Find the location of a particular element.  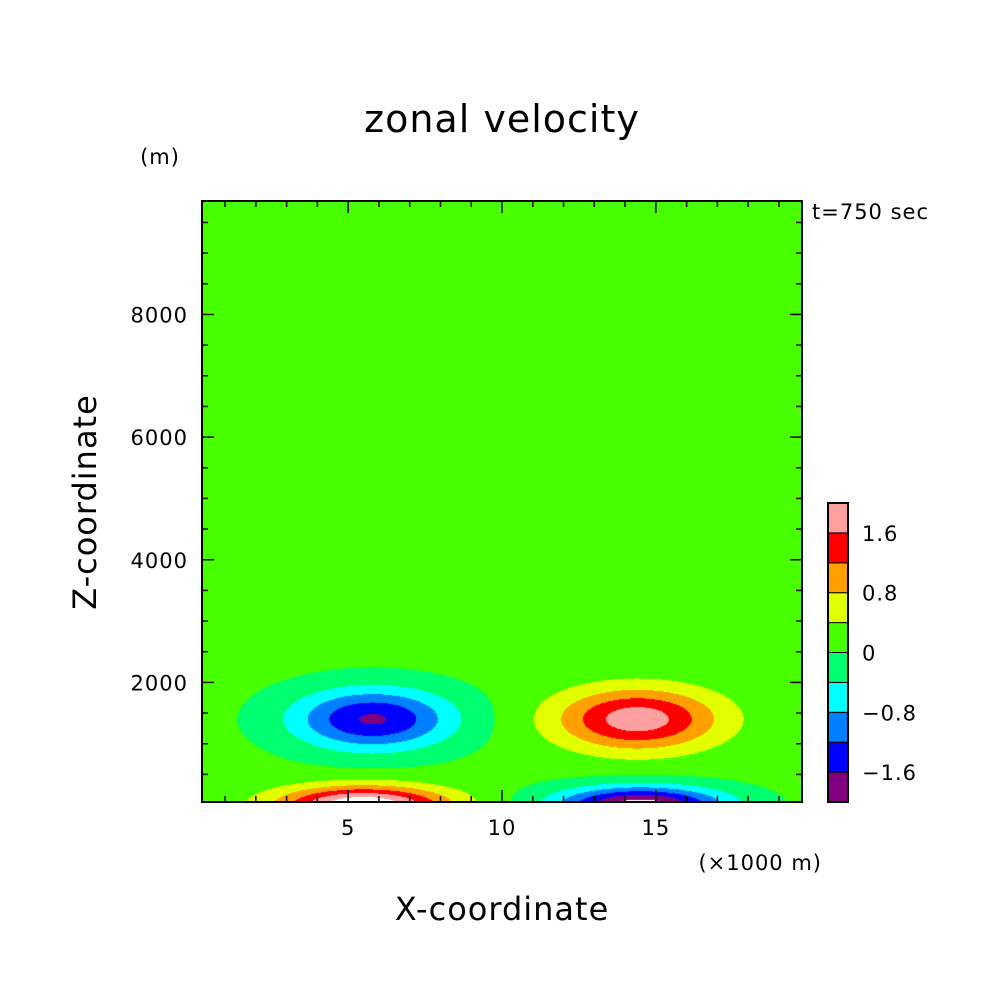

colorbar-frame is located at coordinates (838, 652).